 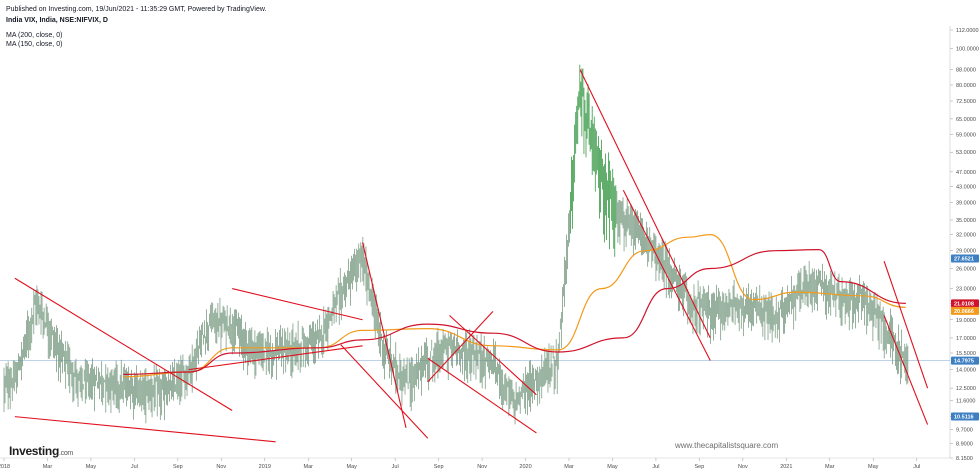 What do you see at coordinates (966, 290) in the screenshot?
I see `y-tick-label: 23.0000` at bounding box center [966, 290].